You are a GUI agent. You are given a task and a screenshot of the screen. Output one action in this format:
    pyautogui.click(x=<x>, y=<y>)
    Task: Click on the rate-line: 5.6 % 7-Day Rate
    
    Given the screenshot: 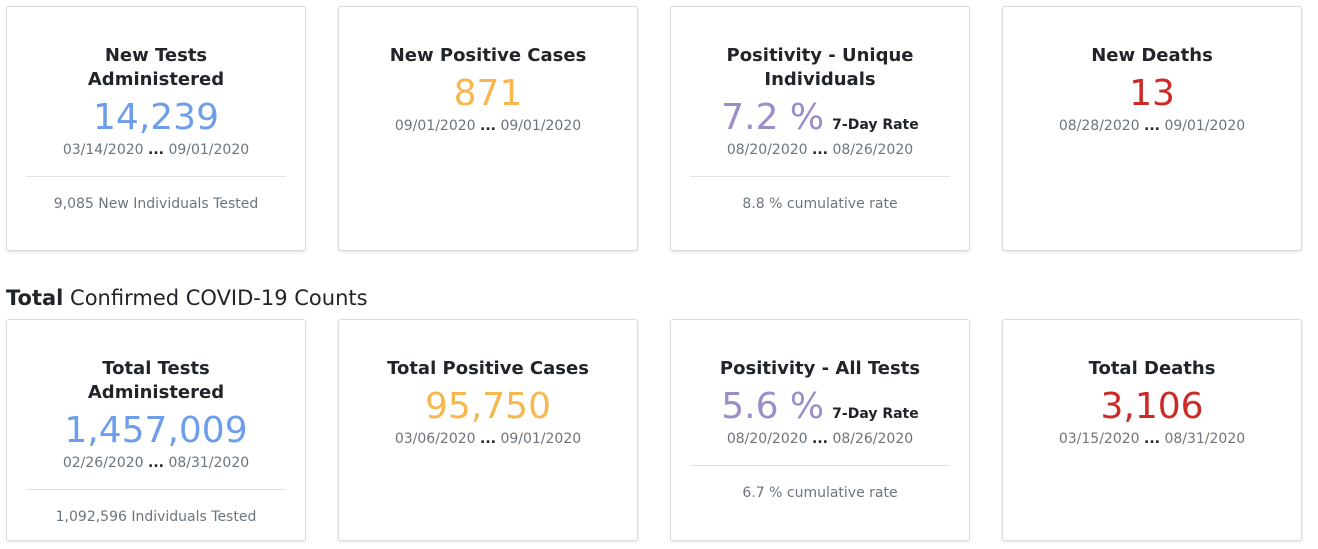 What is the action you would take?
    pyautogui.click(x=820, y=407)
    